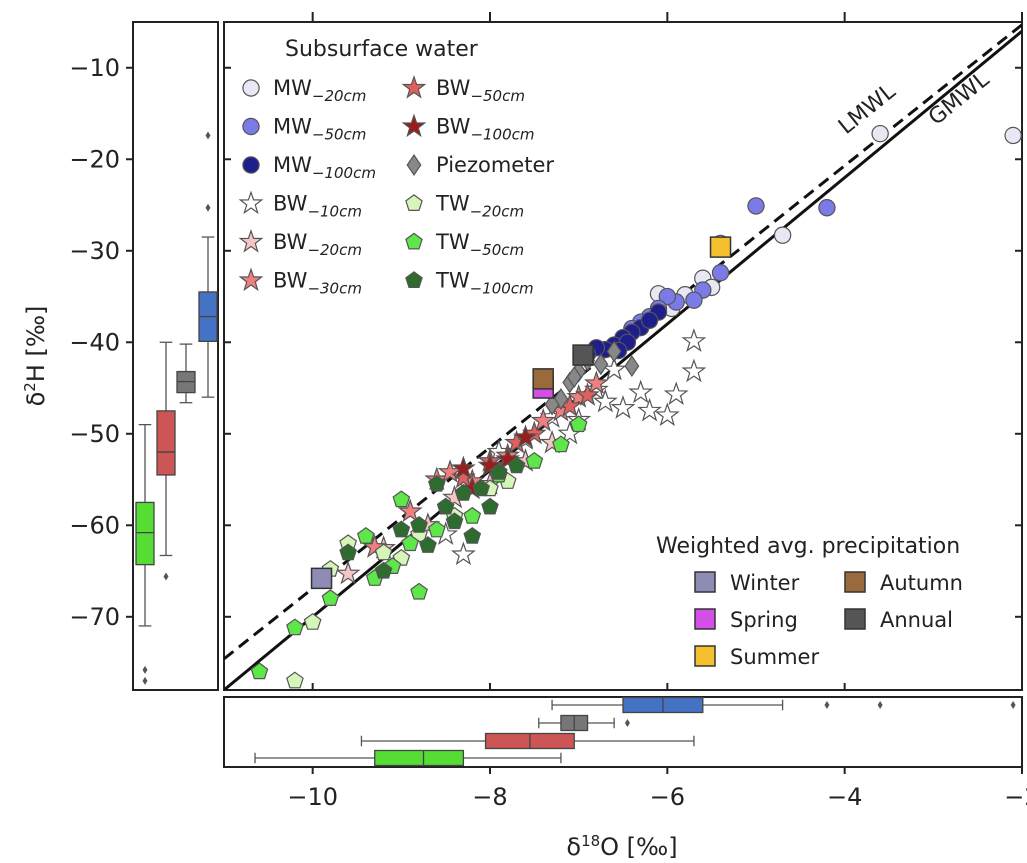  Describe the element at coordinates (94, 434) in the screenshot. I see `y-tick-label: −50` at that location.